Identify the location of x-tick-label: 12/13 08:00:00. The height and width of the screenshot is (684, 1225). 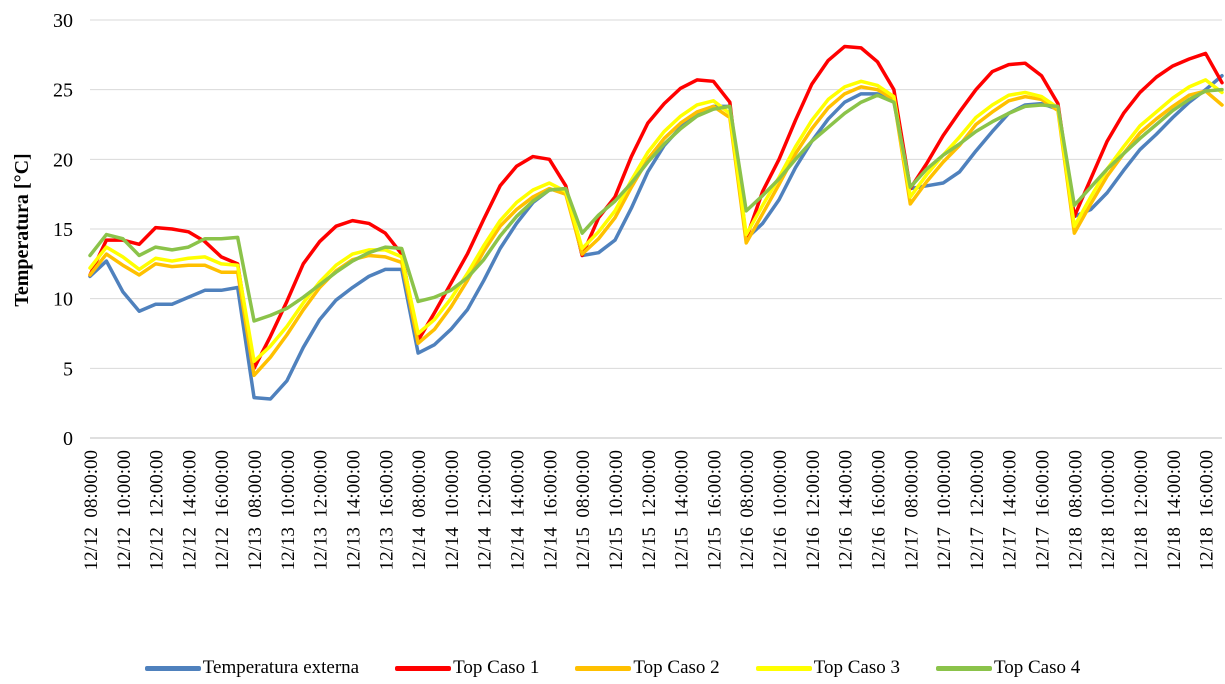
(255, 510).